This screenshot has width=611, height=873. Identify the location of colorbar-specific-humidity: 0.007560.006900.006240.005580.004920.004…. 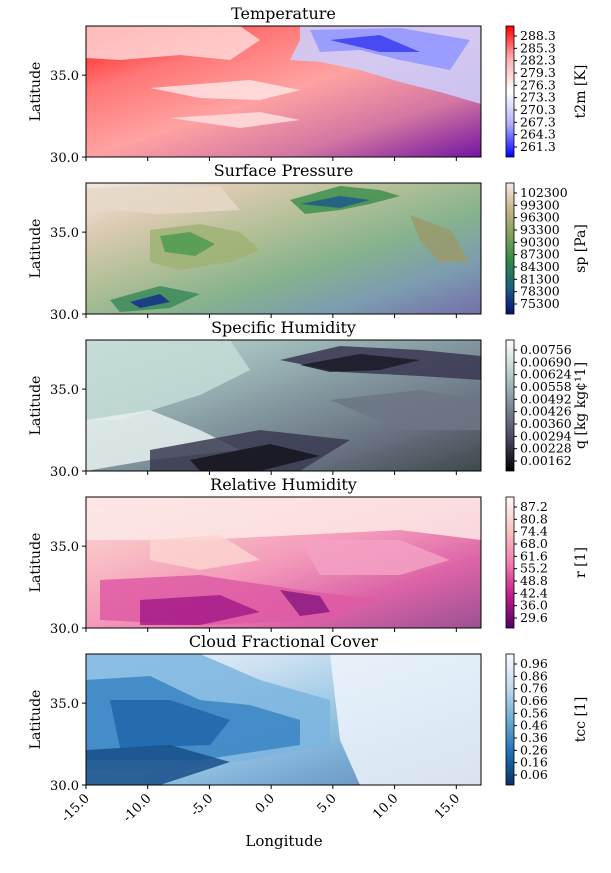
(547, 405).